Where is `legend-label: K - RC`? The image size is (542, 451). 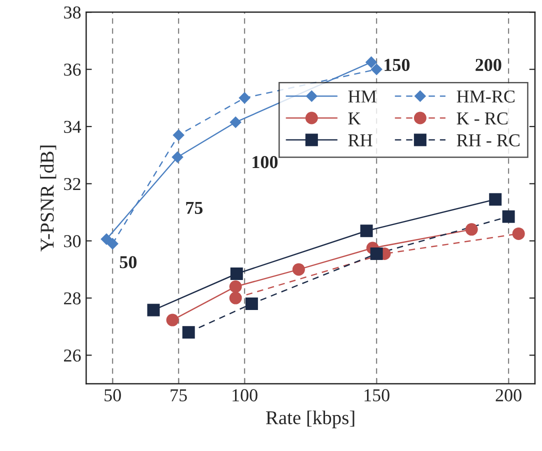 legend-label: K - RC is located at coordinates (482, 118).